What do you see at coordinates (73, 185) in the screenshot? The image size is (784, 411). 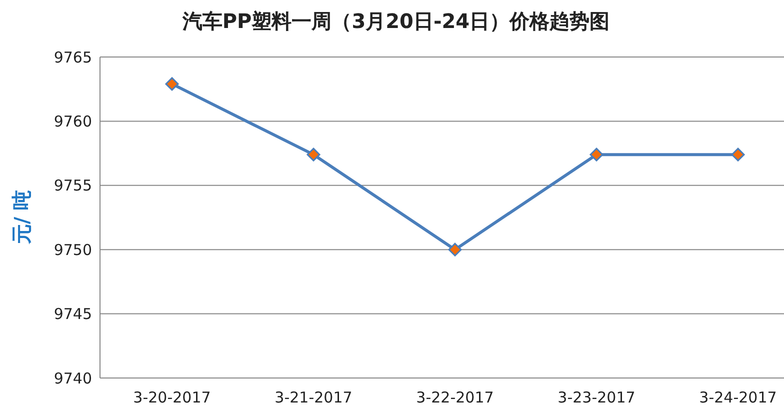 I see `y-tick-label: 9755` at bounding box center [73, 185].